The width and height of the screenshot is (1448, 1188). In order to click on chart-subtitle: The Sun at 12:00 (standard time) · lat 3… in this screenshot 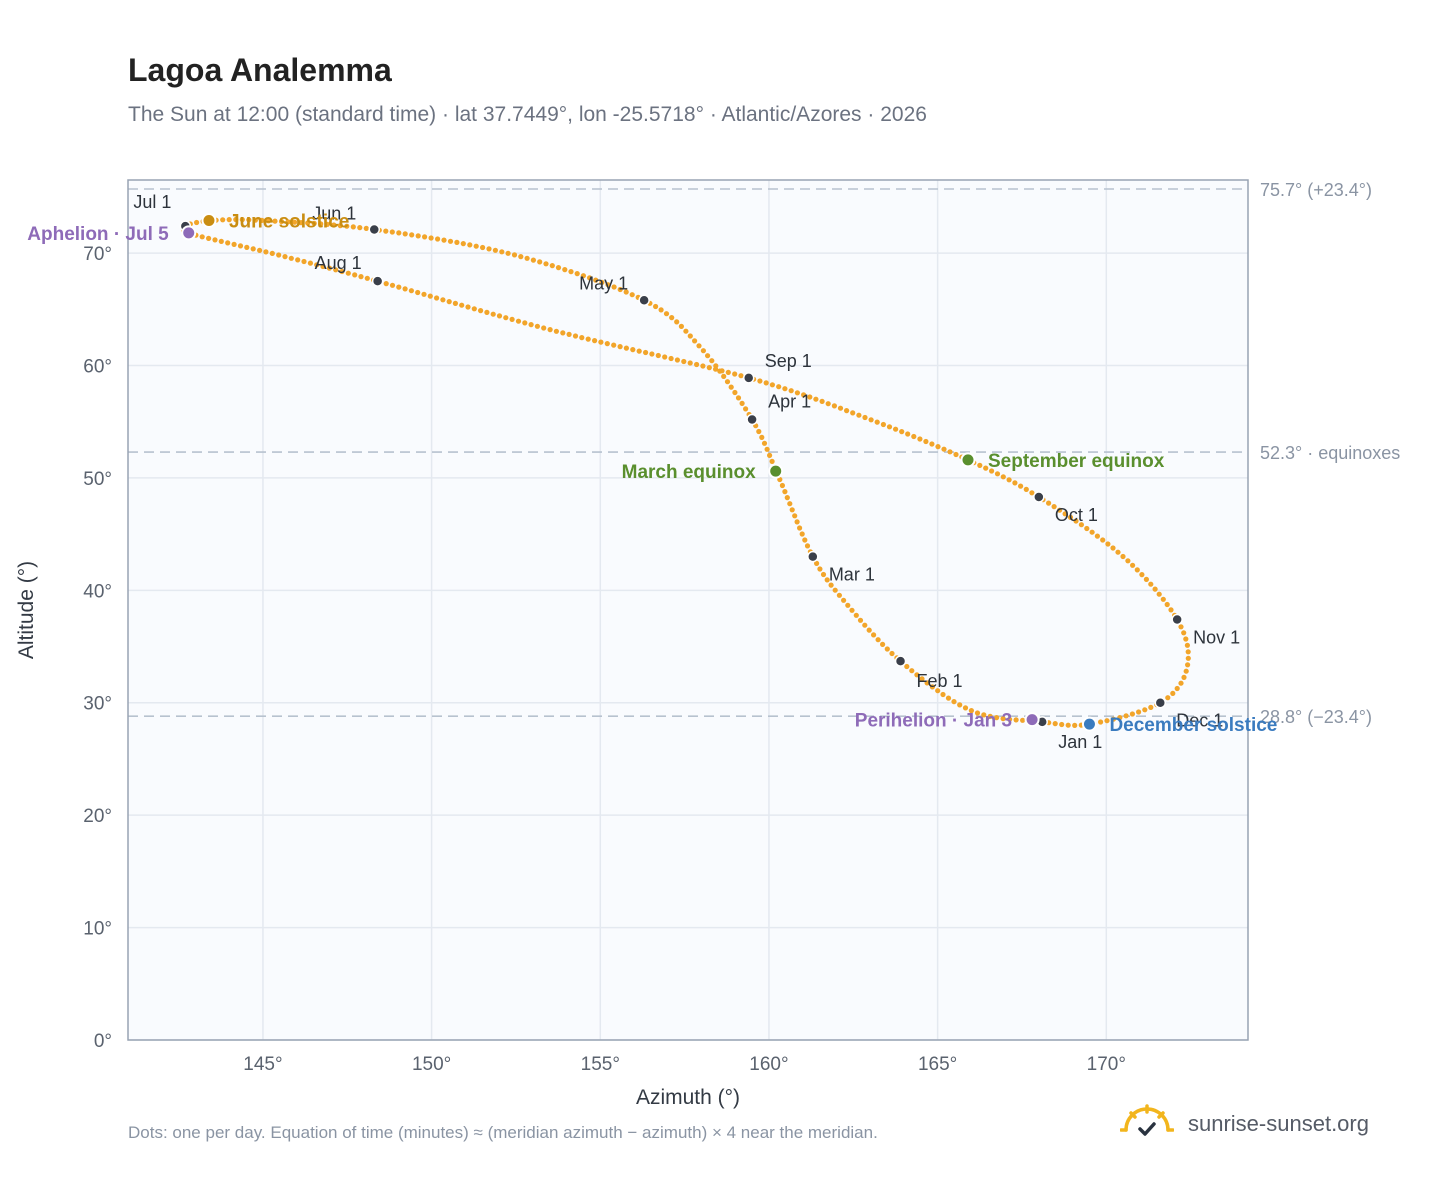, I will do `click(527, 114)`.